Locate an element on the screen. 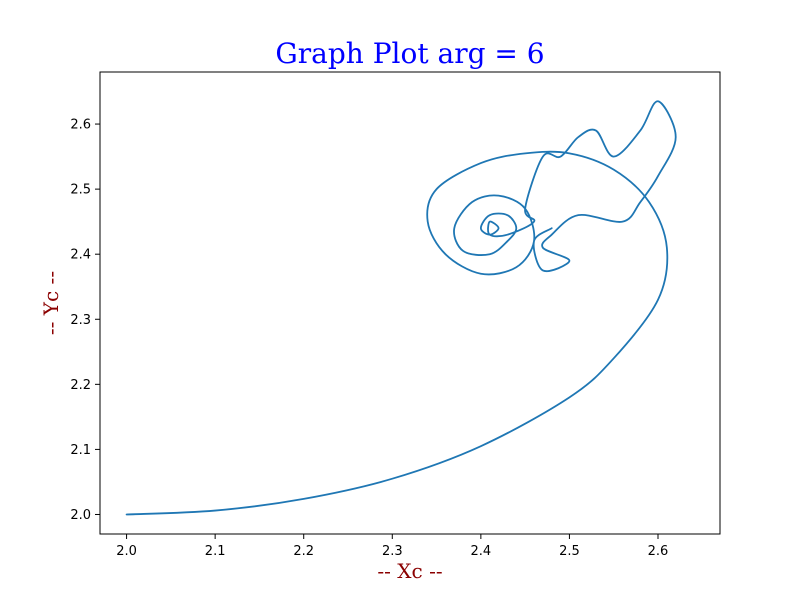  y-axis-ticks: 2.0 2.1 2.2 2.3 2.4 2.5 2.6 is located at coordinates (85, 320).